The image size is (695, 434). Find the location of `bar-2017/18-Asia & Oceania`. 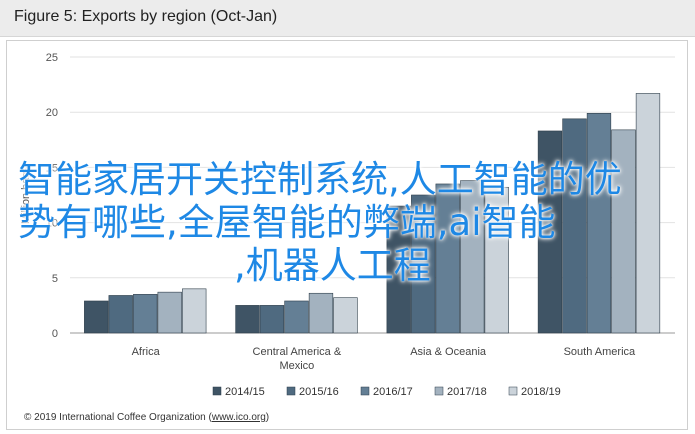

bar-2017/18-Asia & Oceania is located at coordinates (472, 257).